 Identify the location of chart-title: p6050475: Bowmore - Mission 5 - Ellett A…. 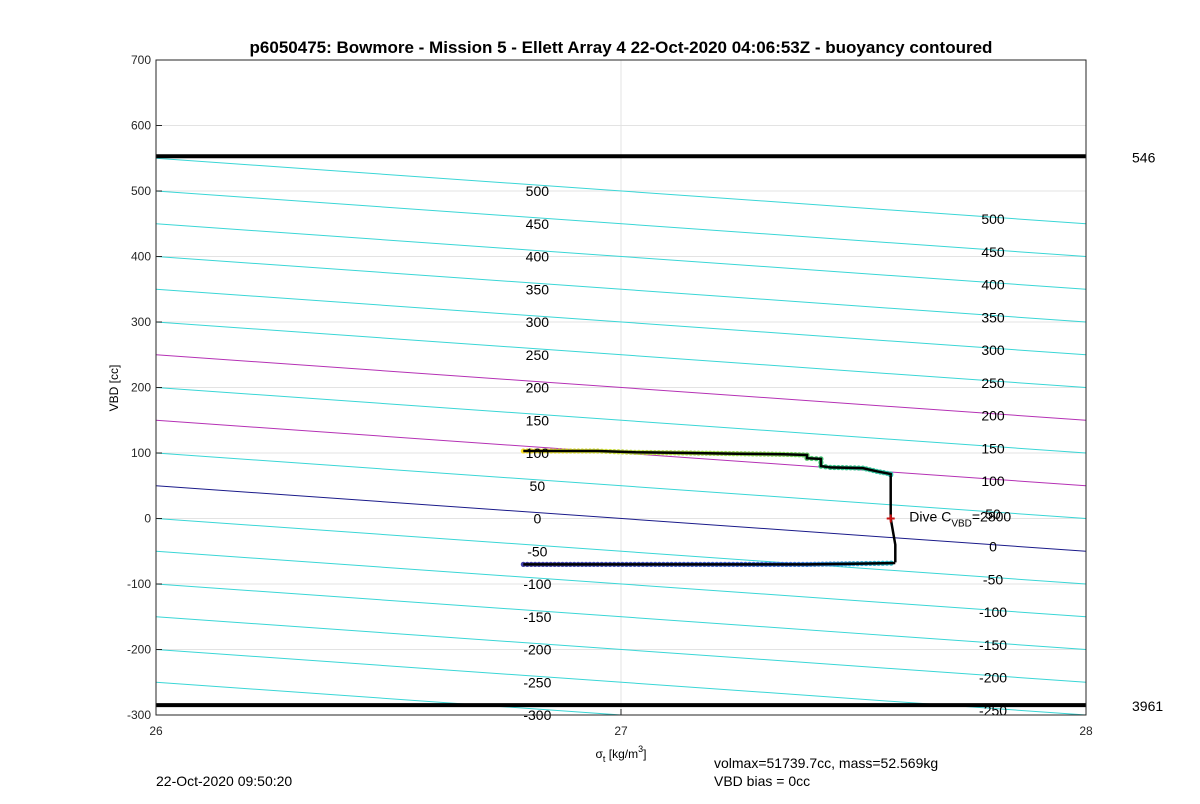
(621, 47).